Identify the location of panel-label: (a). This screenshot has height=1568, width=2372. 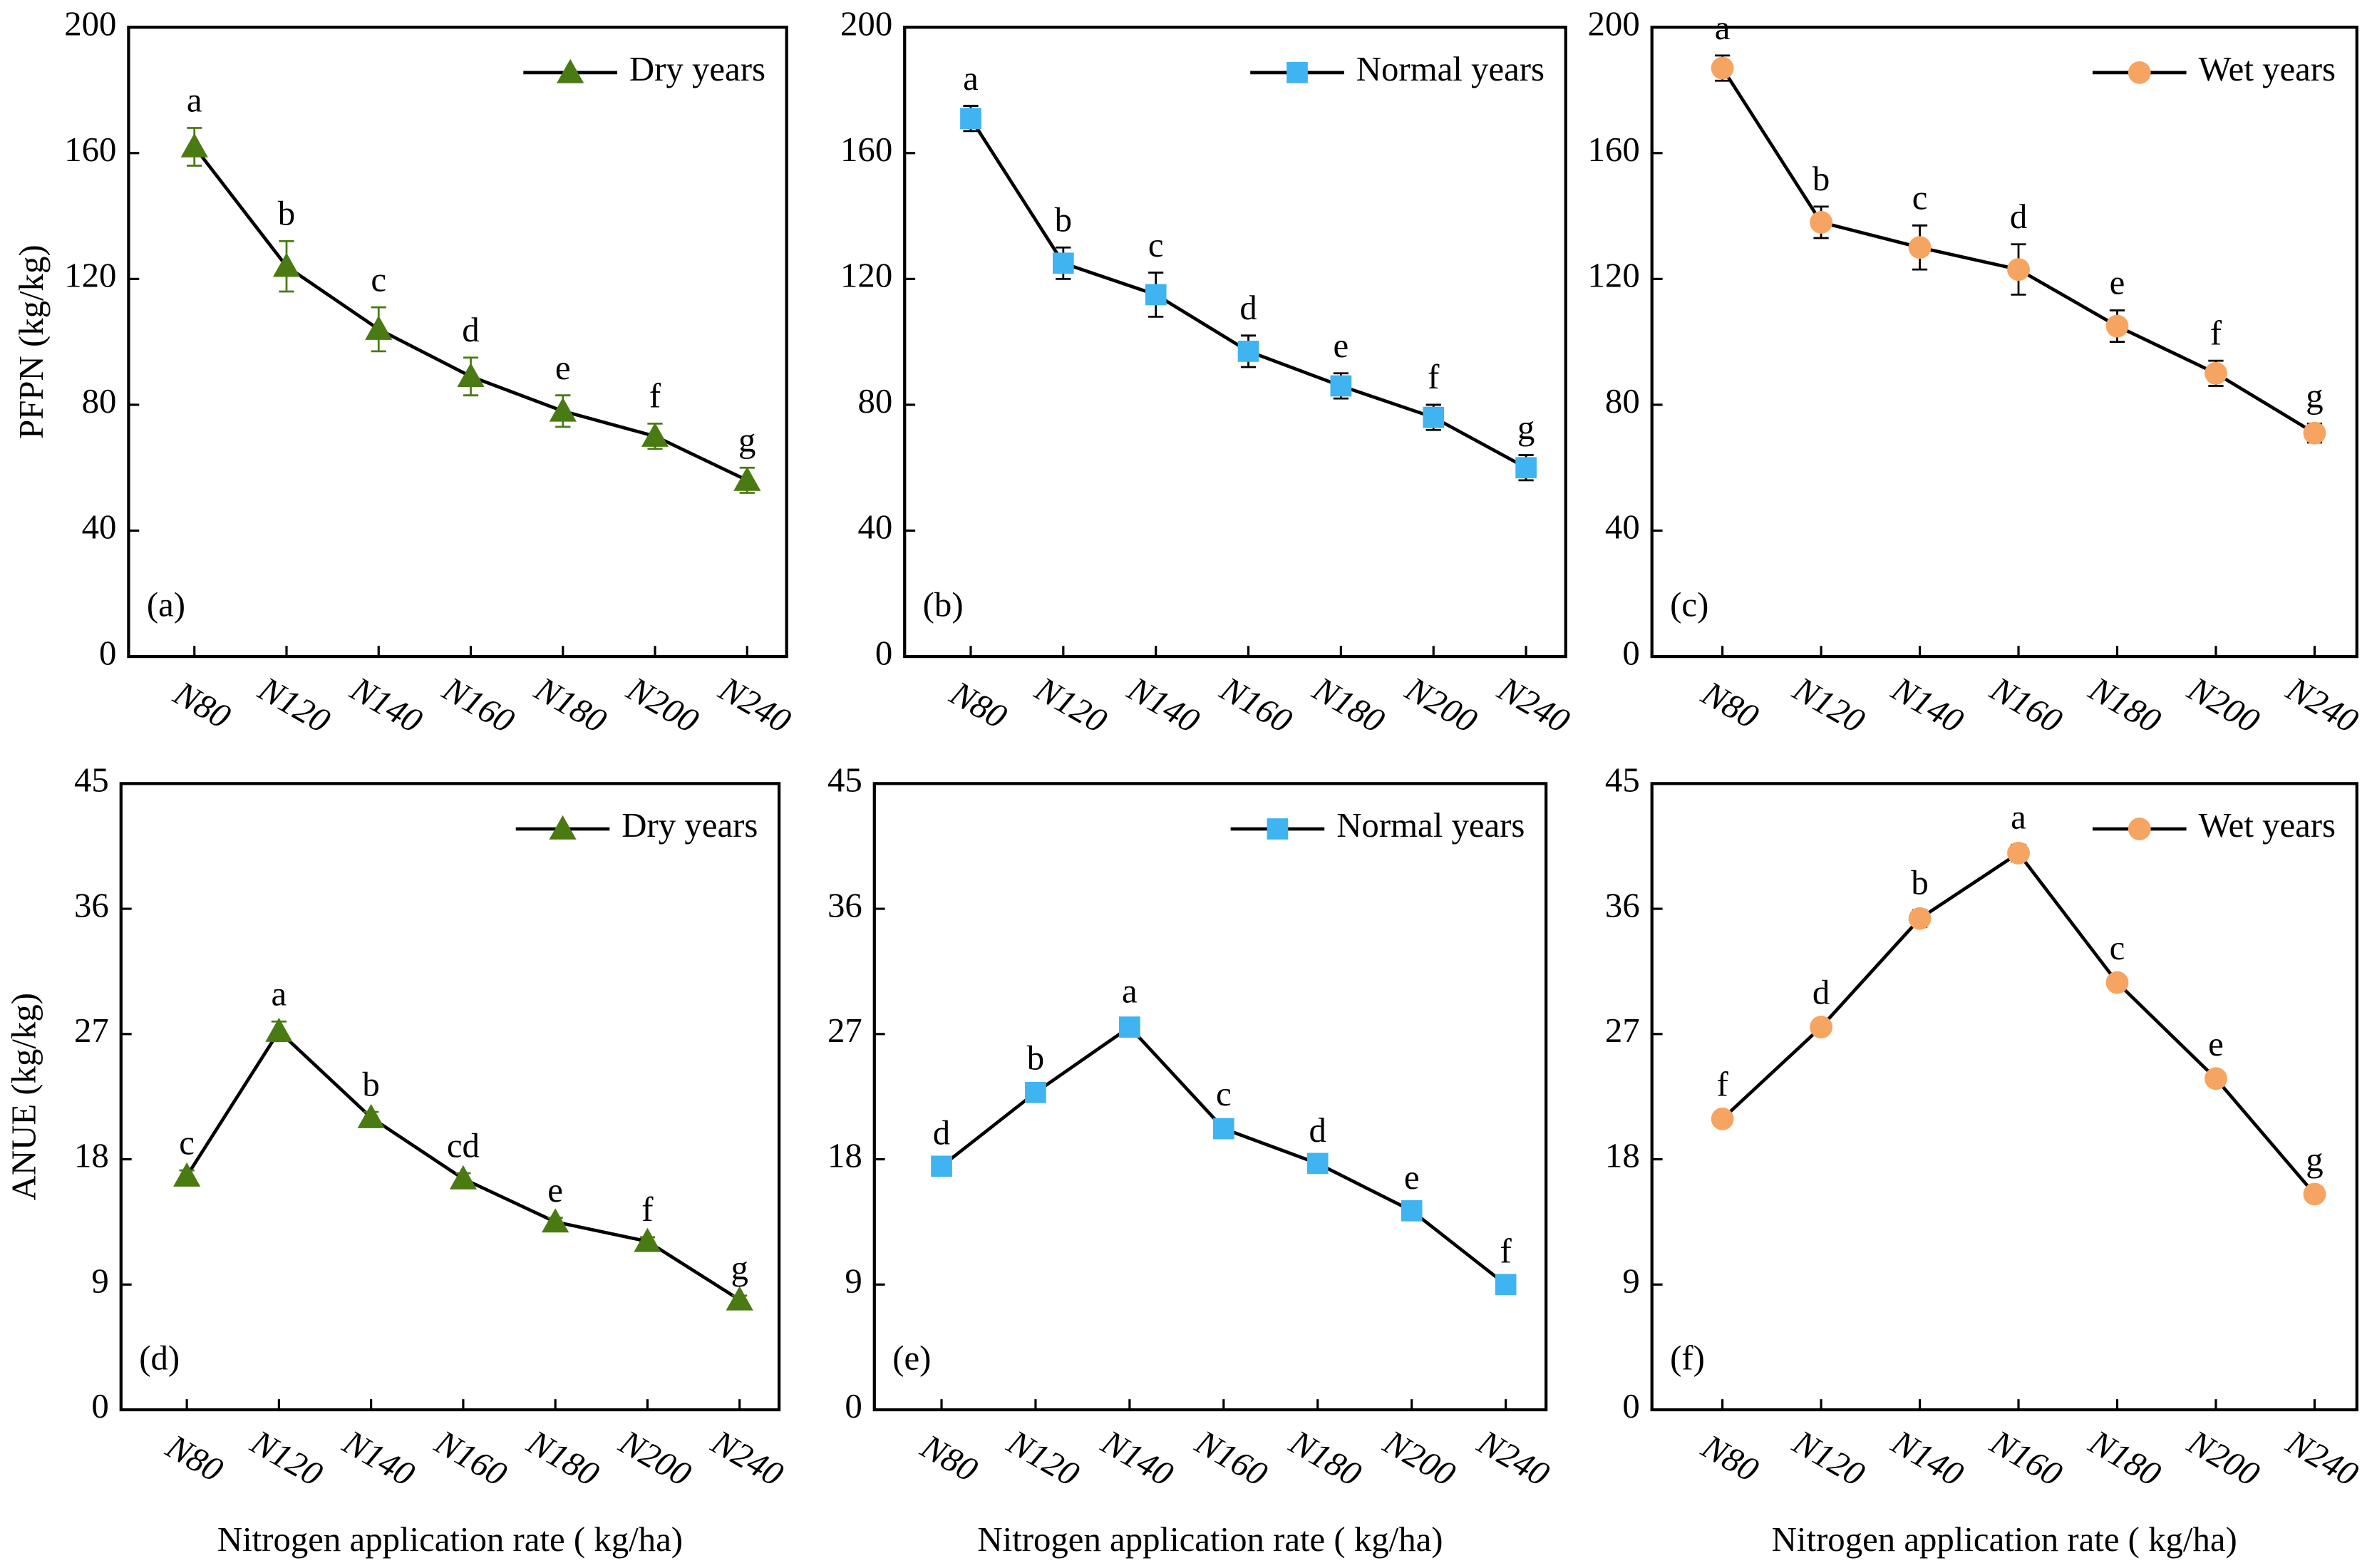
(166, 605).